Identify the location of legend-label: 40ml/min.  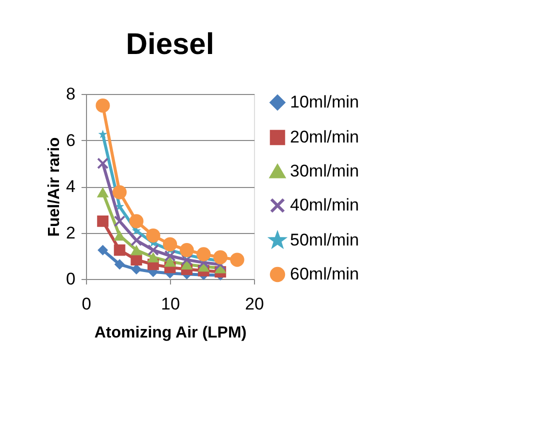
(324, 205).